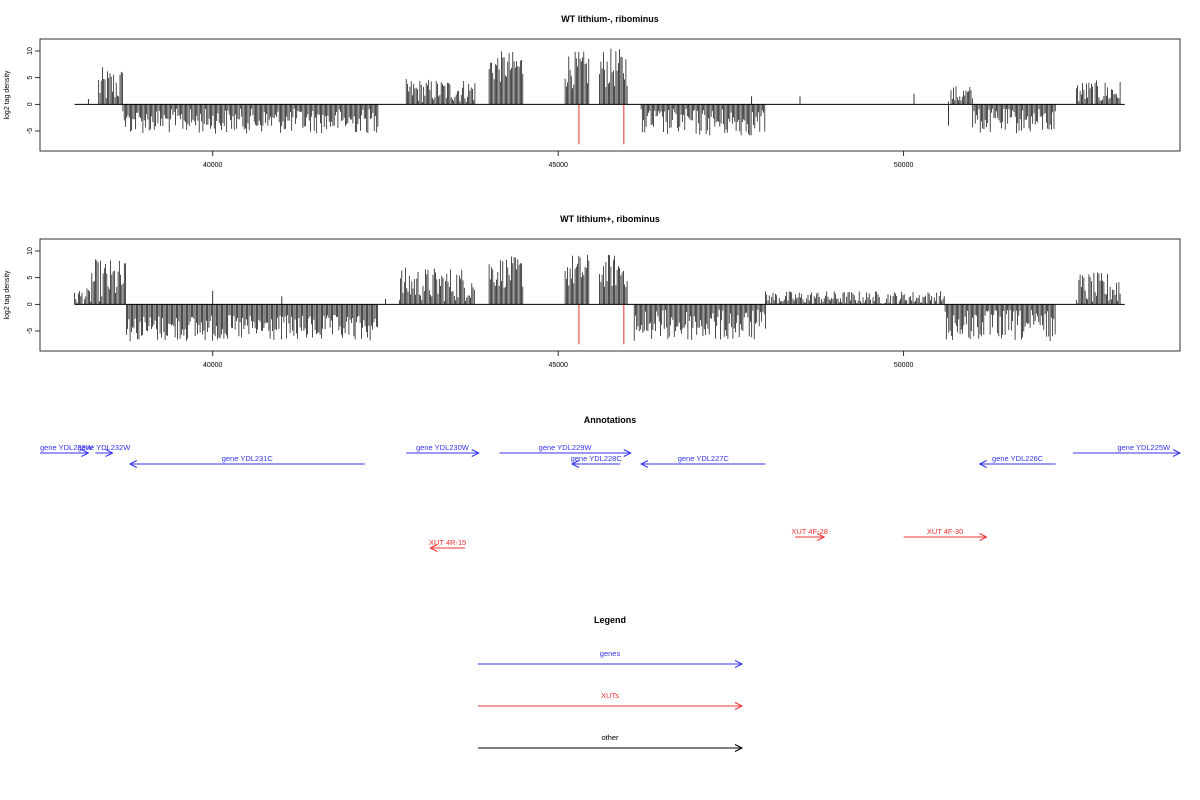 This screenshot has height=800, width=1200. I want to click on gene-arrow-label: gene YDL233W, so click(67, 447).